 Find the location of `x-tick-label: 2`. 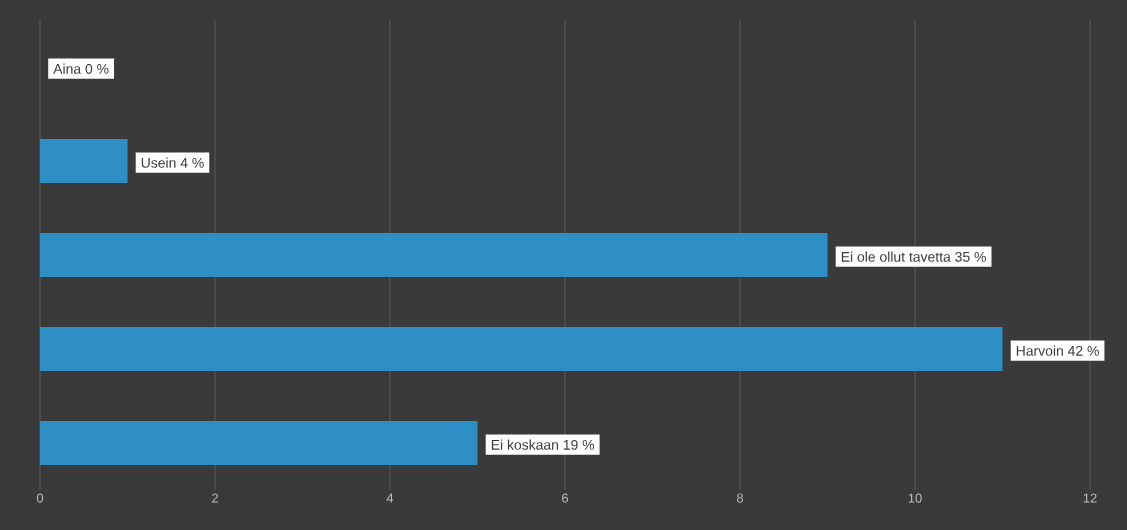

x-tick-label: 2 is located at coordinates (215, 498).